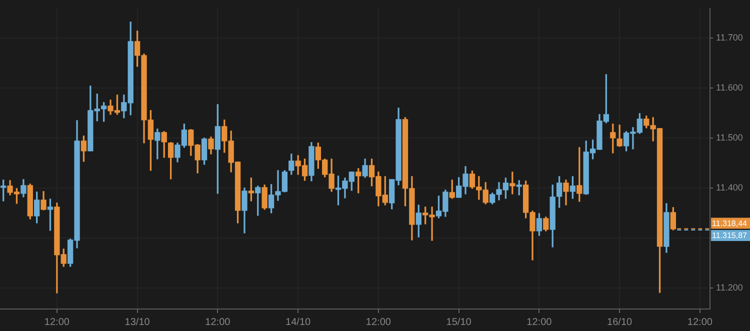 Image resolution: width=750 pixels, height=331 pixels. What do you see at coordinates (730, 235) in the screenshot?
I see `ref-line-label: 11.315,87` at bounding box center [730, 235].